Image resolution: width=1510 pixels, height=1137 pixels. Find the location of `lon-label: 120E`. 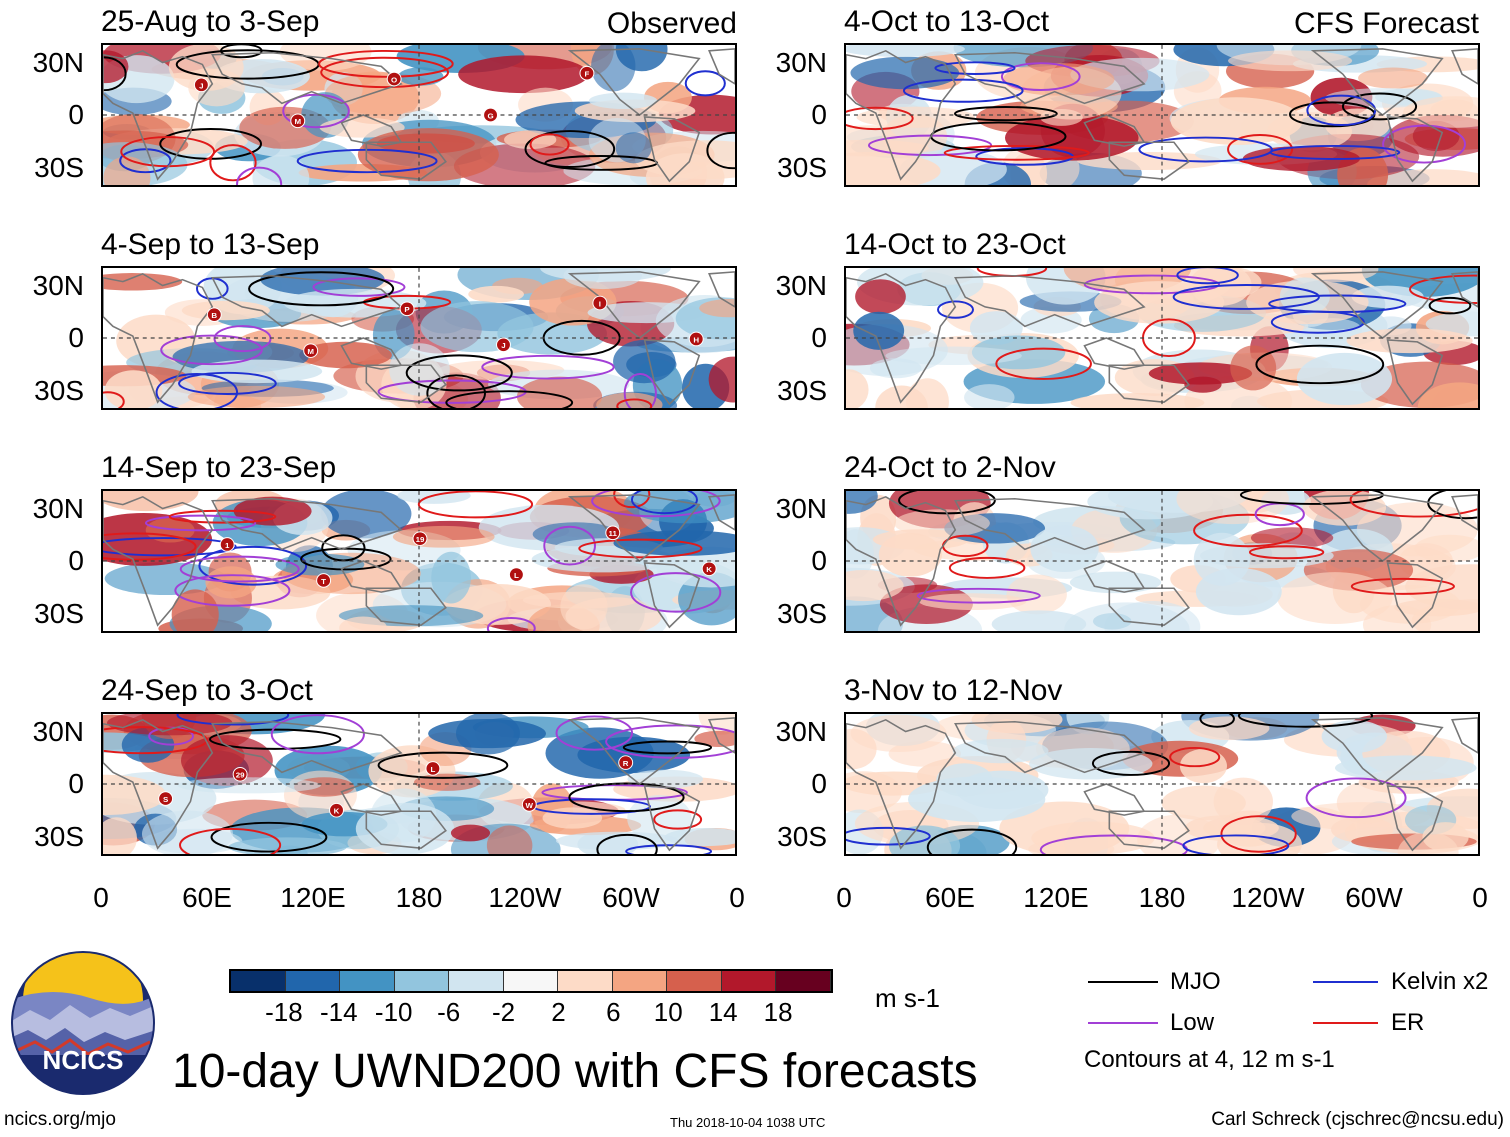

lon-label: 120E is located at coordinates (313, 897).